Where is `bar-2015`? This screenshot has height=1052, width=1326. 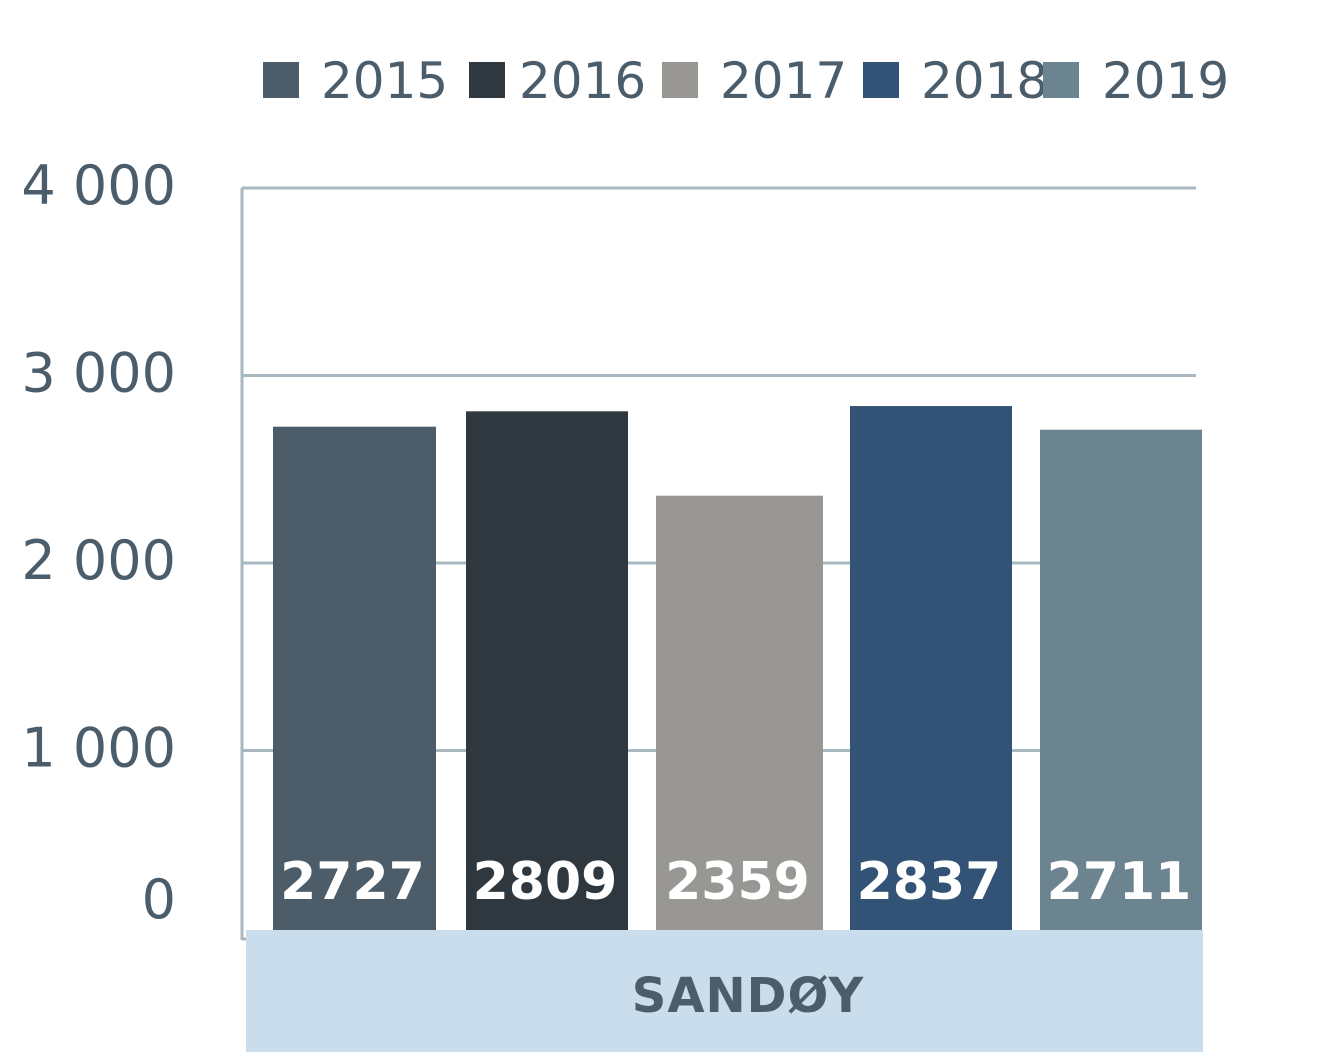
bar-2015 is located at coordinates (354, 678).